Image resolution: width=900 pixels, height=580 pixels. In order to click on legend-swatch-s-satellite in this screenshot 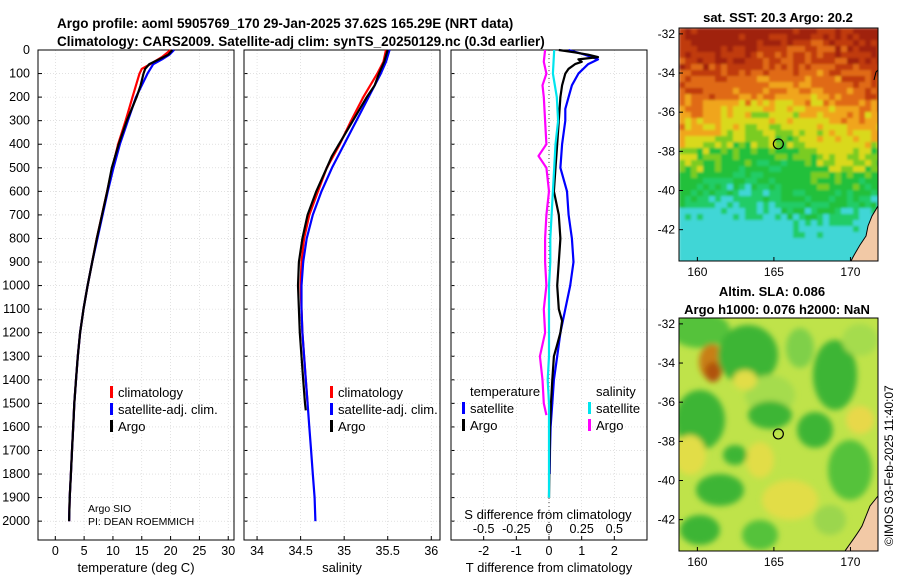, I will do `click(589, 408)`.